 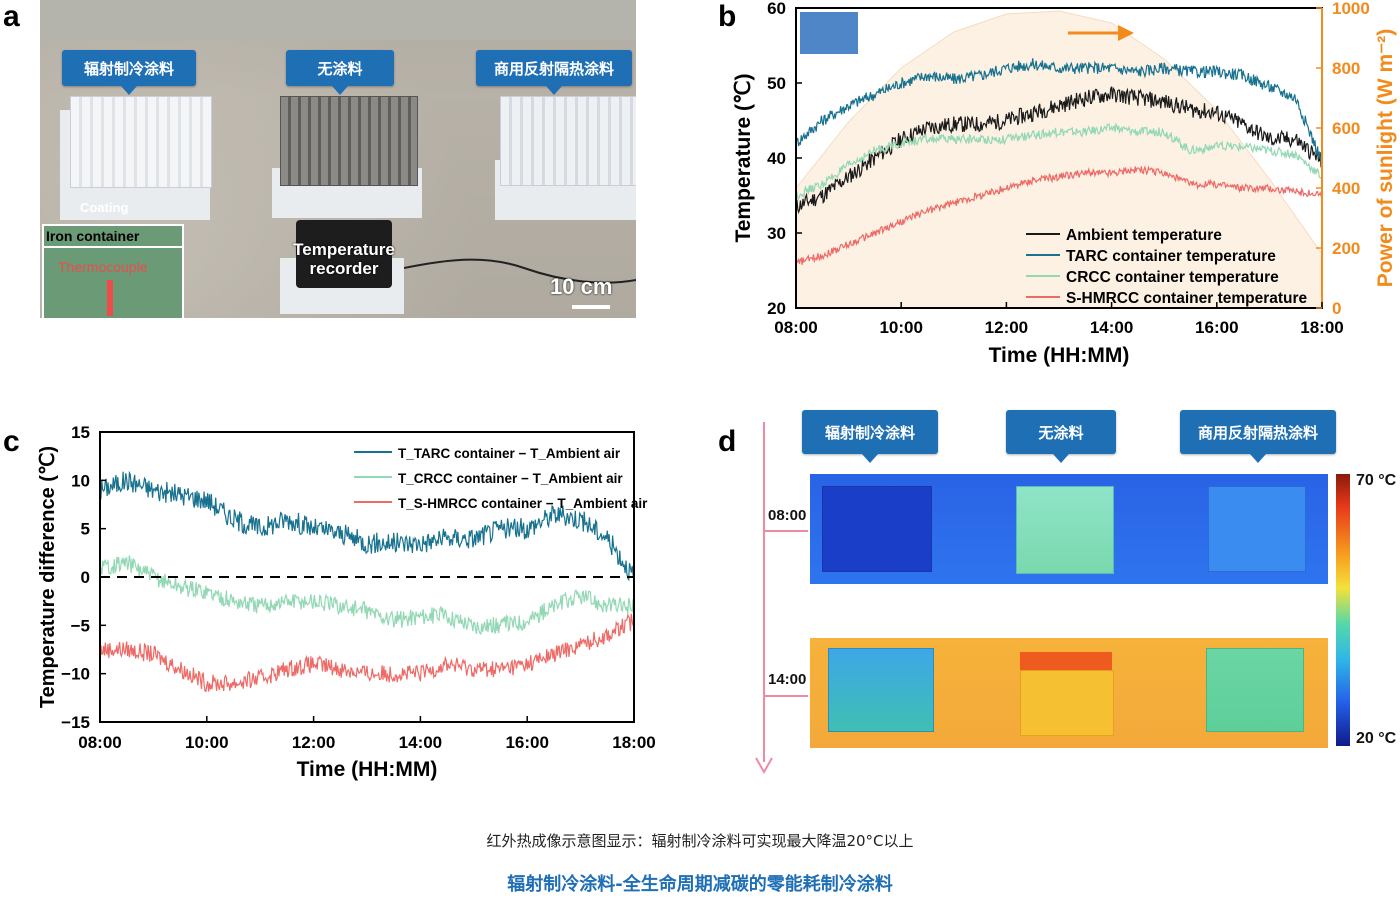 I want to click on legend-label-2: T_S-HMRCC container − T_Ambient air, so click(x=523, y=503).